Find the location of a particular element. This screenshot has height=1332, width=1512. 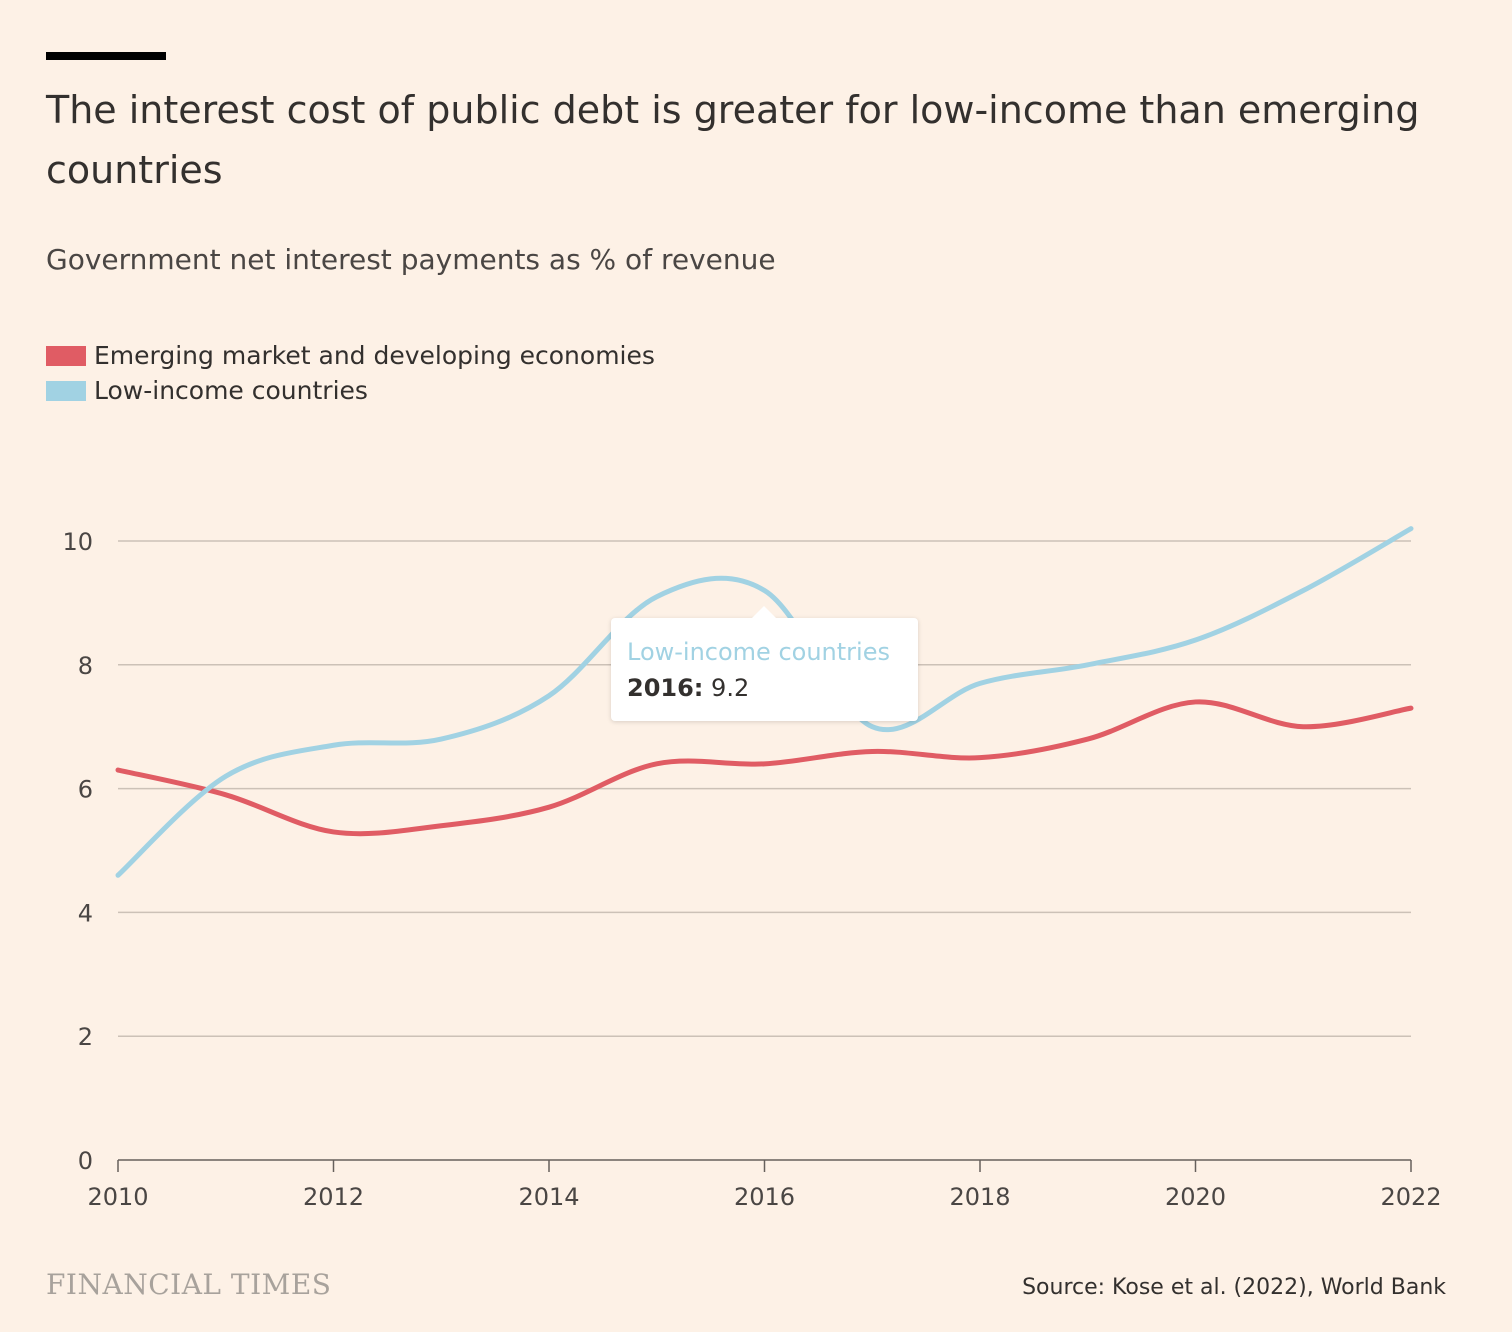

tooltip-year: 2016: is located at coordinates (665, 688).